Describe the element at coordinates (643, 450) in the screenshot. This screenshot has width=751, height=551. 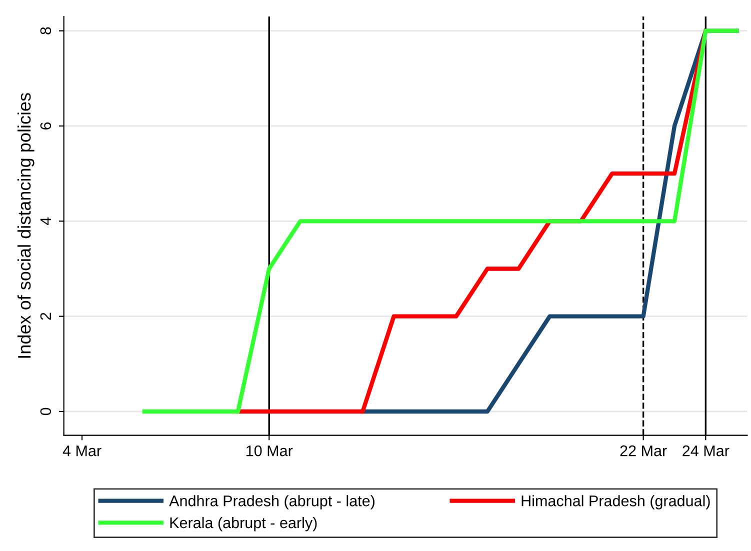
I see `x-tick-label: 22 Mar` at that location.